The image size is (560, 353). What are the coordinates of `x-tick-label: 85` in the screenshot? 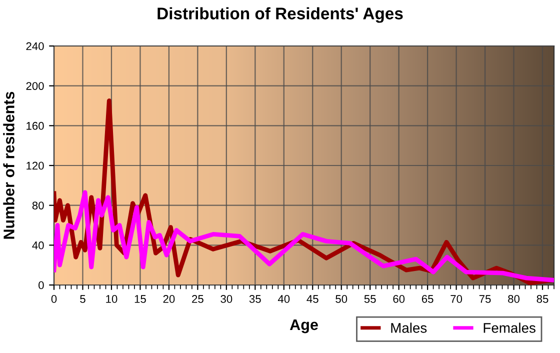 It's located at (542, 299).